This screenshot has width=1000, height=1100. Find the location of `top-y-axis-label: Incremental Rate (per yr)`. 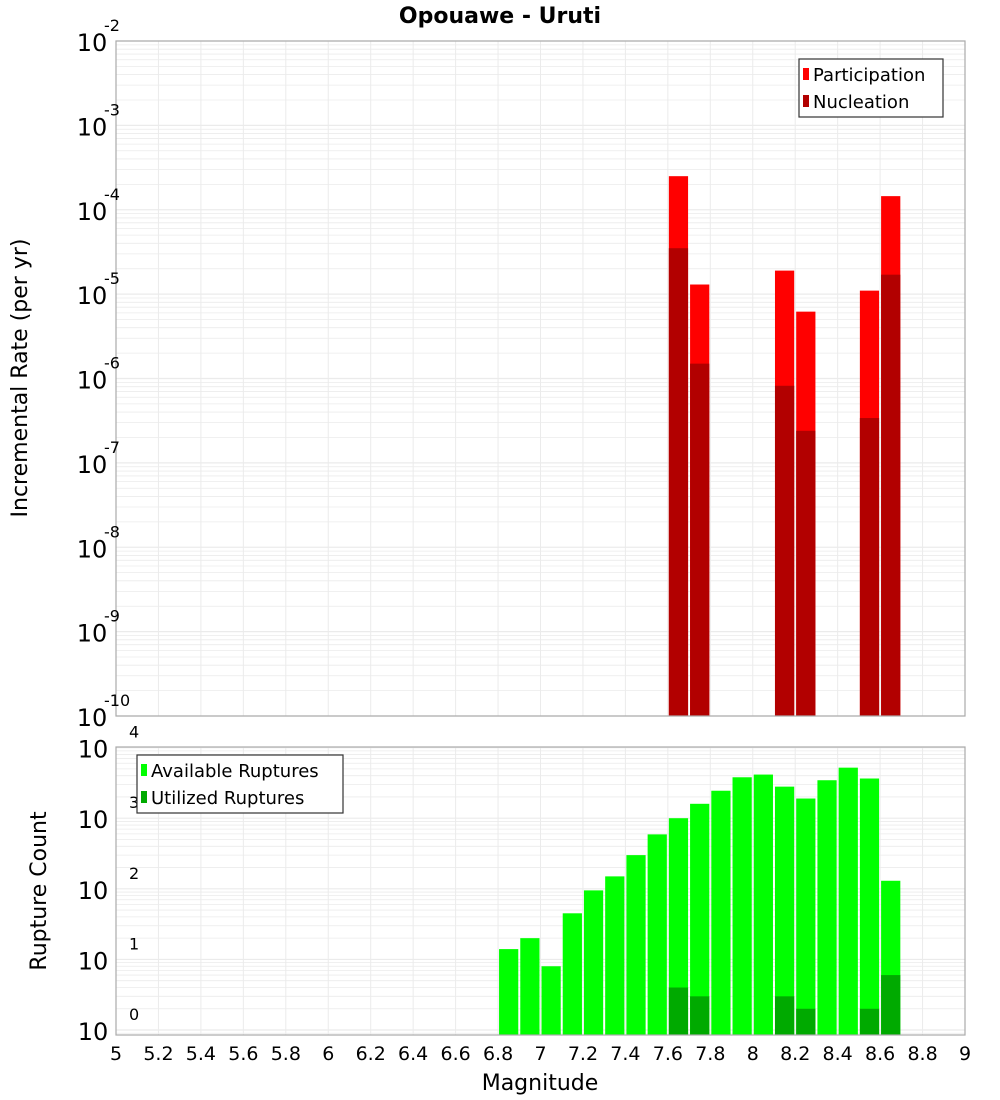

top-y-axis-label: Incremental Rate (per yr) is located at coordinates (20, 378).